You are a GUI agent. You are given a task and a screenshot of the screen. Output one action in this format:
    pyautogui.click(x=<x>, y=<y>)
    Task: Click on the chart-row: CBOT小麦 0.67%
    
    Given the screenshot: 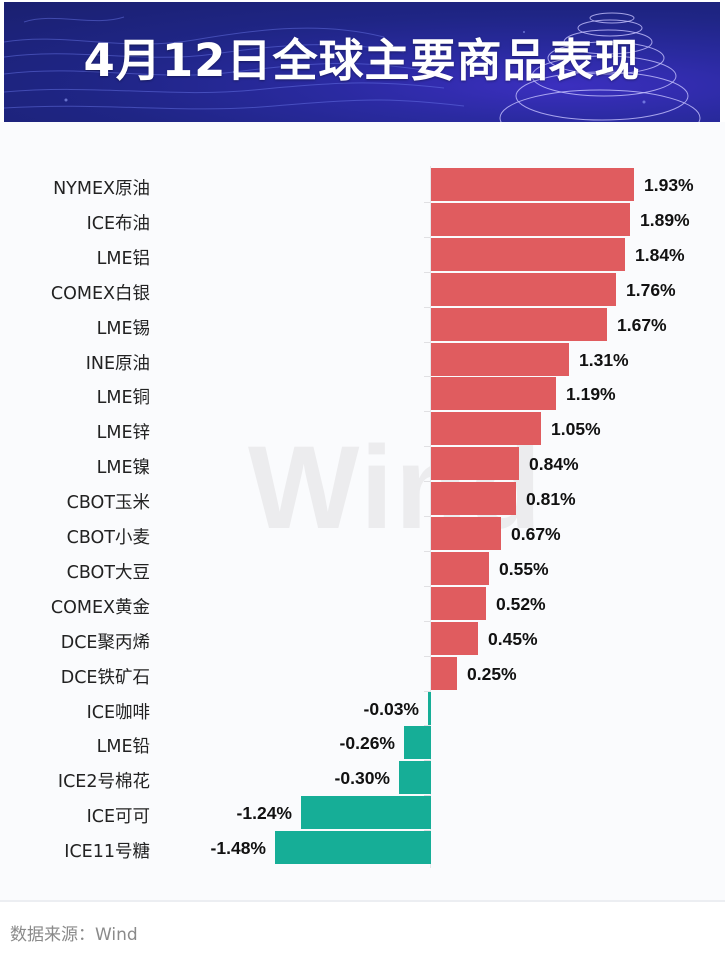 What is the action you would take?
    pyautogui.click(x=362, y=534)
    